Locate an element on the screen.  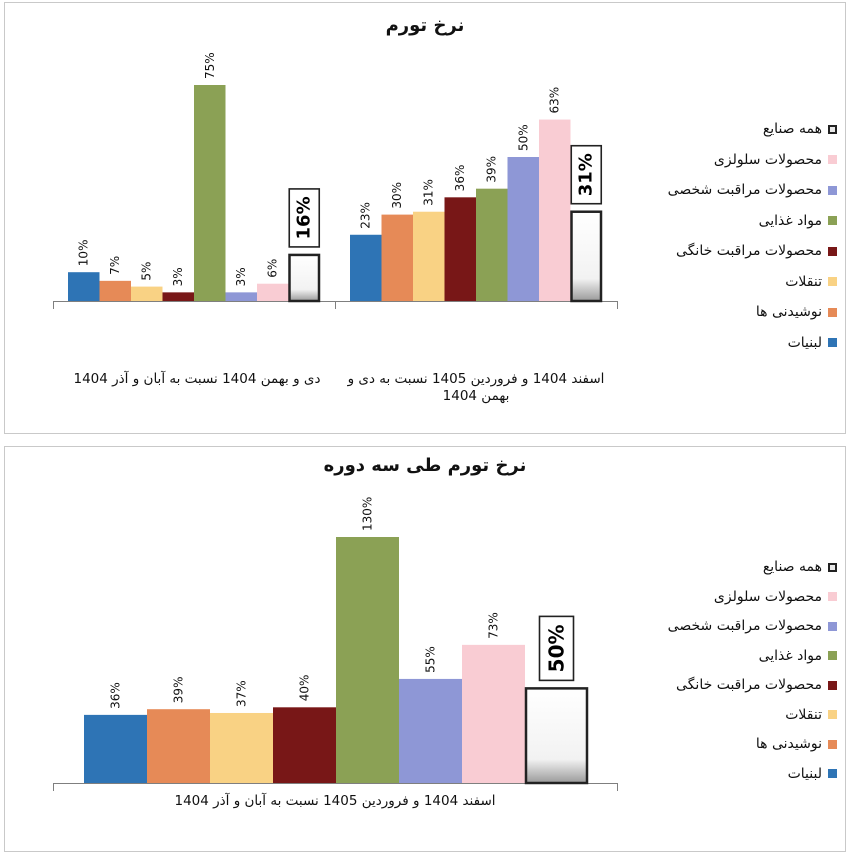
legend-item: تنقلات is located at coordinates (811, 715).